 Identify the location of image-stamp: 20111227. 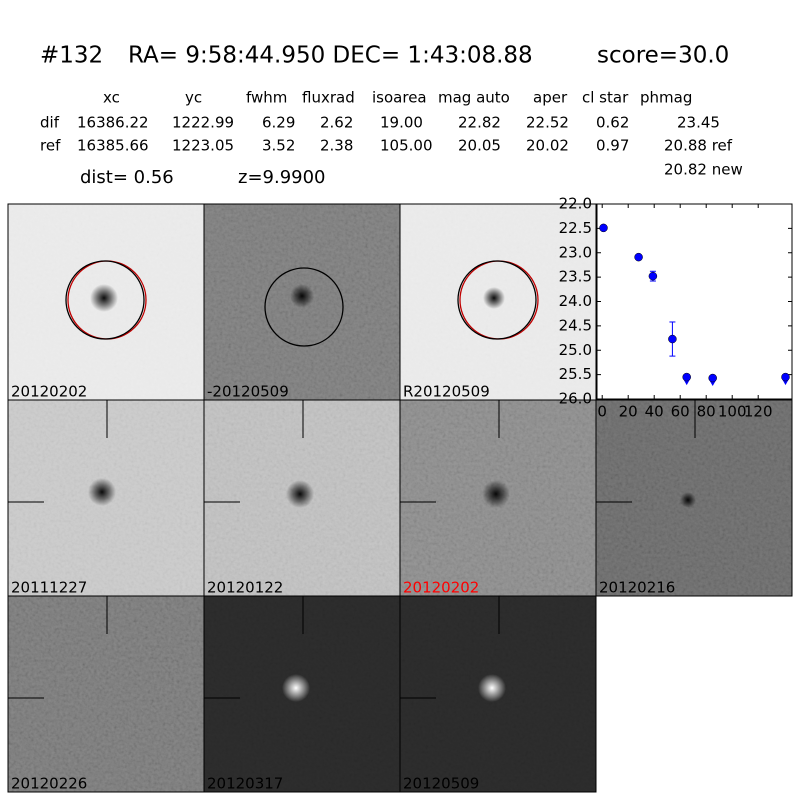
(106, 498).